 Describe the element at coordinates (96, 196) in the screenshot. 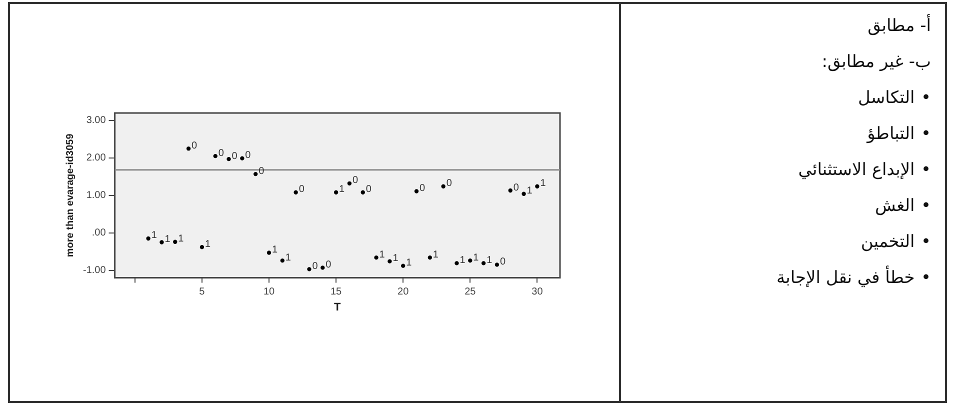

I see `y-tick-label: 1.00` at that location.